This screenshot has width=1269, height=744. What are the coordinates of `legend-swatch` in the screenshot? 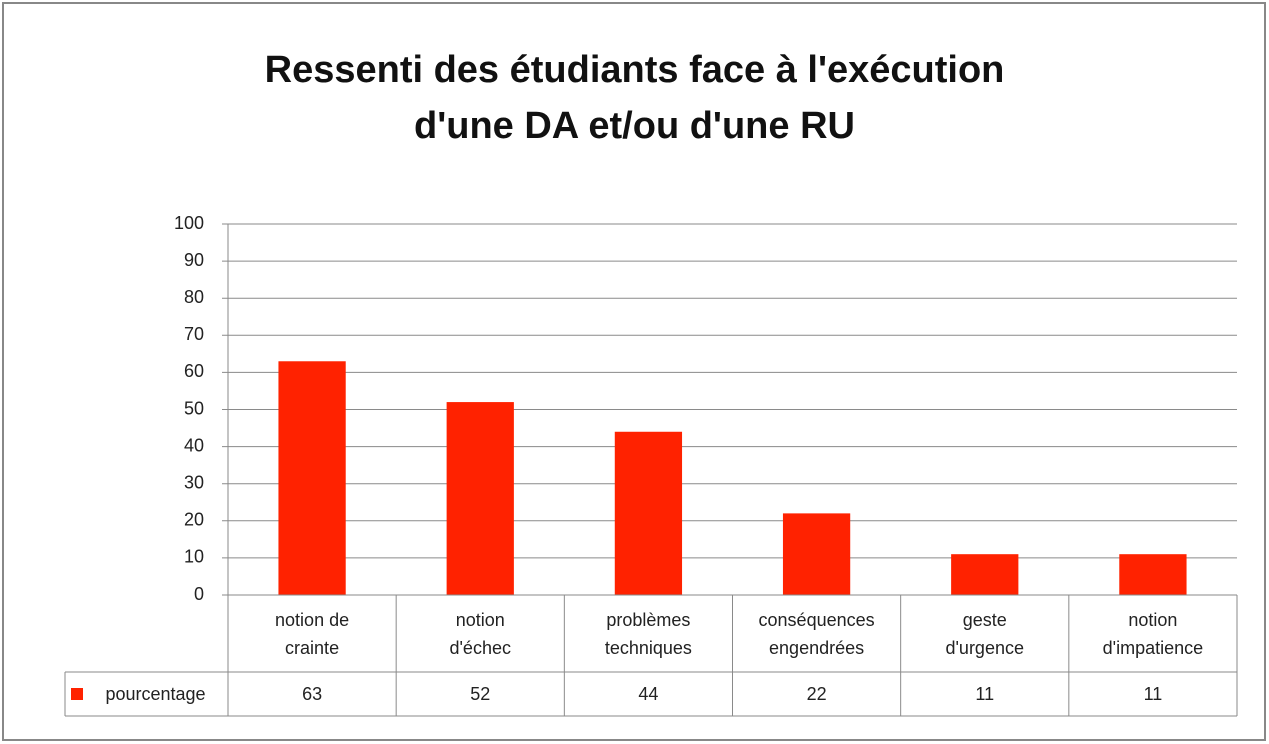 It's located at (77, 694).